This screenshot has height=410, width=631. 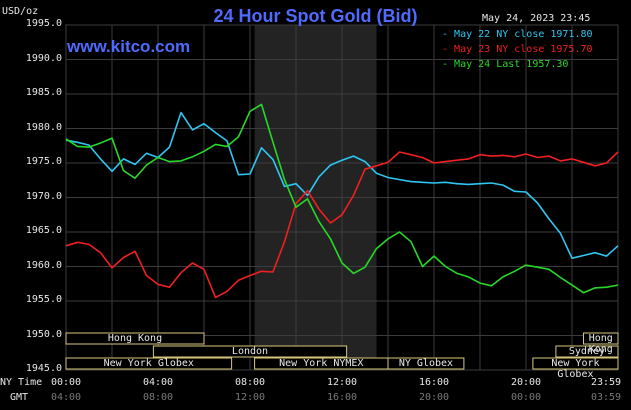 I want to click on x-tick-label-ny: 23:59, so click(x=606, y=382).